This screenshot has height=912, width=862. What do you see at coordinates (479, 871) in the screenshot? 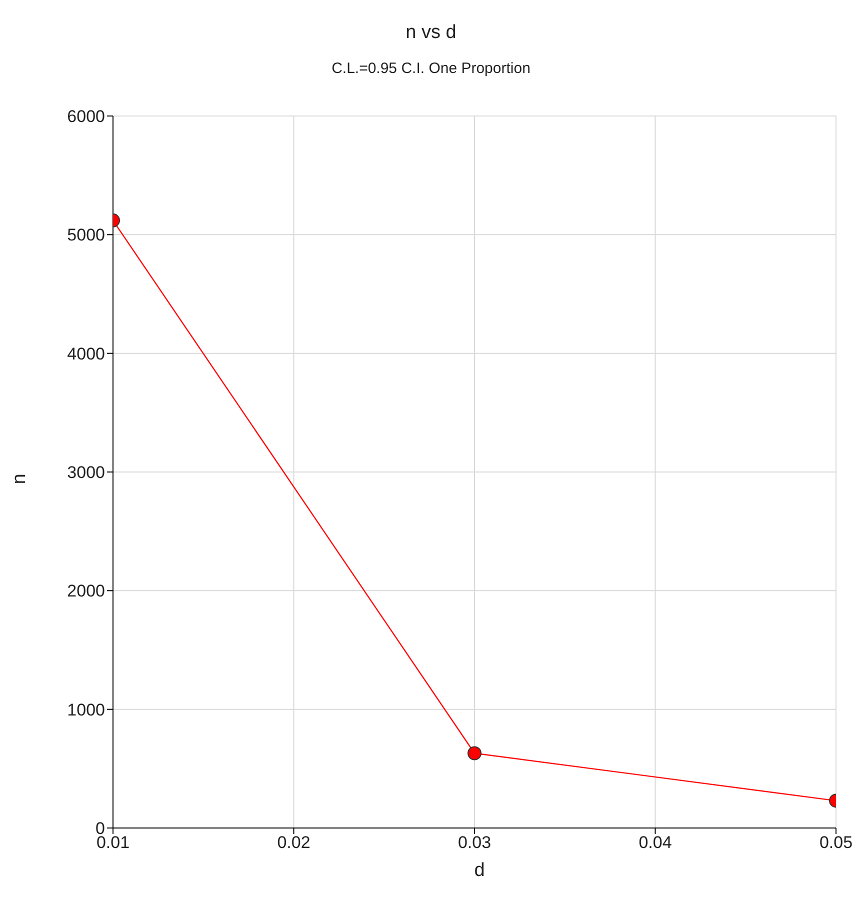
I see `x-axis-title: d` at bounding box center [479, 871].